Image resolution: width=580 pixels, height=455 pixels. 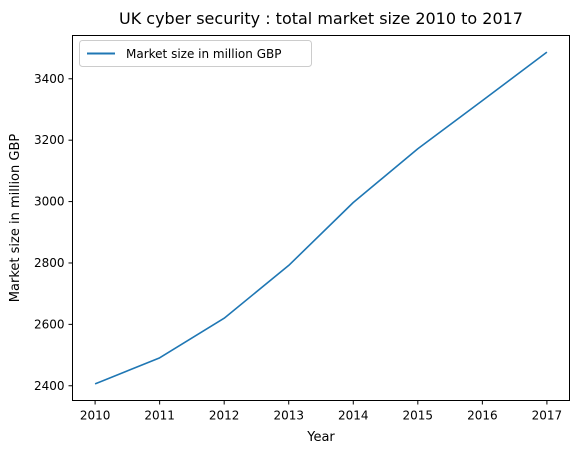 I want to click on x-tick-label: 2012, so click(x=224, y=416).